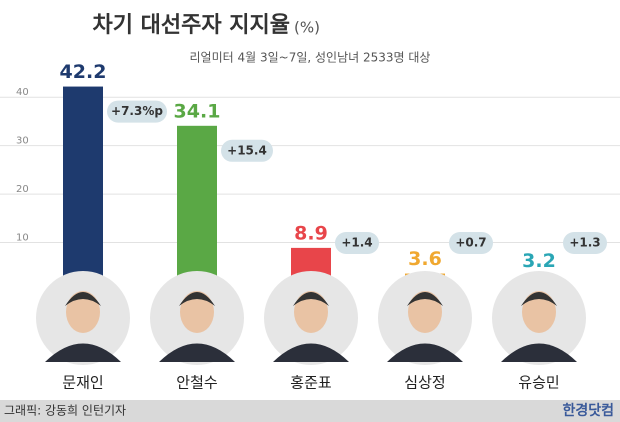 The image size is (620, 422). I want to click on y-tick-label: 10, so click(22, 238).